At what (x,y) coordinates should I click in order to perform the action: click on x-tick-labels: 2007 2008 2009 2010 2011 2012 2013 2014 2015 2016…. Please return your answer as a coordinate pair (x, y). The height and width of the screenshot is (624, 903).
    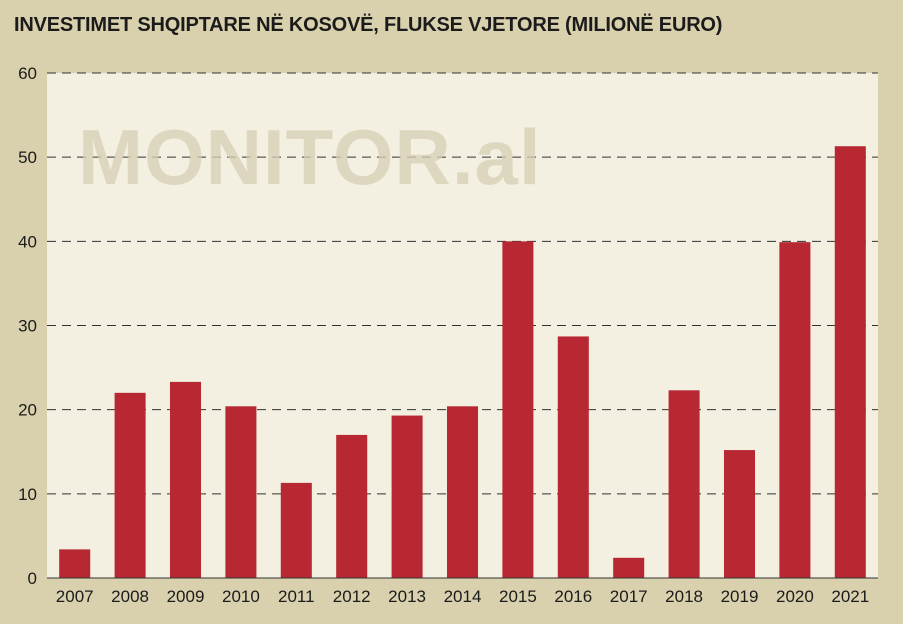
    Looking at the image, I should click on (462, 596).